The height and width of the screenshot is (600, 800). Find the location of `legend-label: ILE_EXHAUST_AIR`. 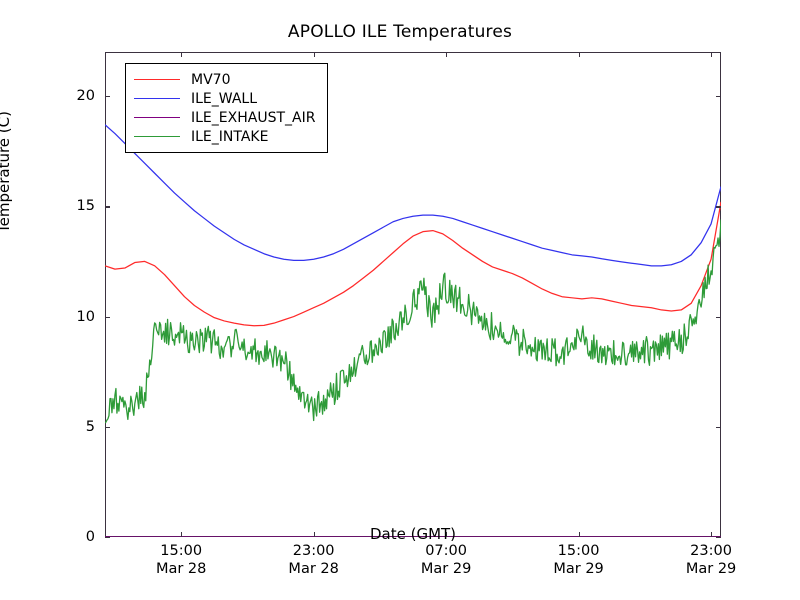

legend-label: ILE_EXHAUST_AIR is located at coordinates (253, 117).